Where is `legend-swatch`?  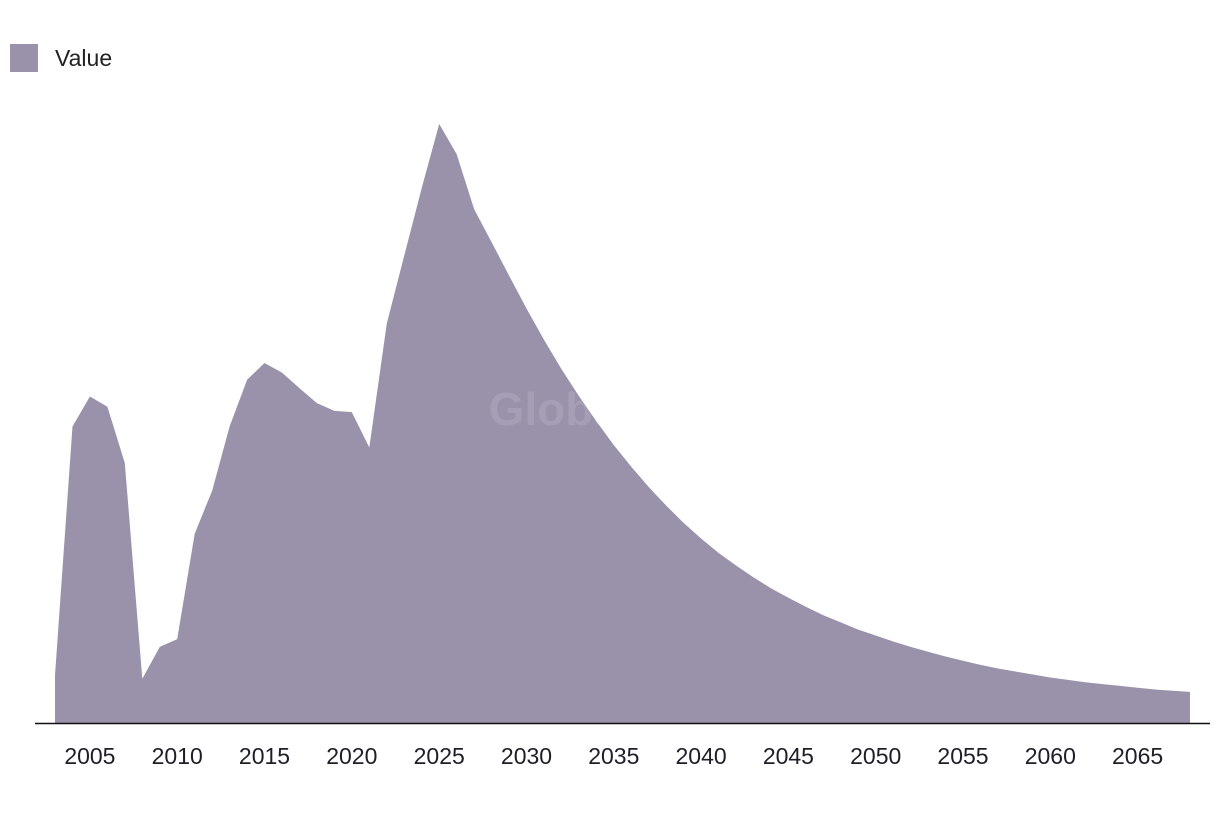 legend-swatch is located at coordinates (24, 58).